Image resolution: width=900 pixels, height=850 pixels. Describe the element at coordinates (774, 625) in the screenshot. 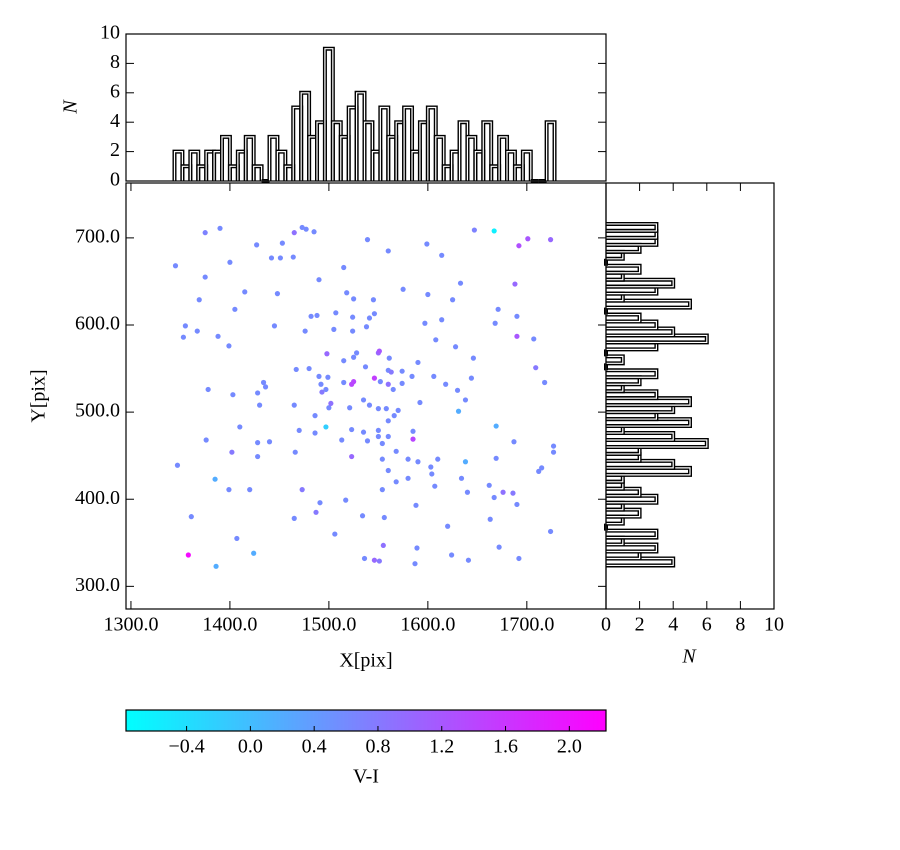

I see `x-tick-label: 10` at that location.